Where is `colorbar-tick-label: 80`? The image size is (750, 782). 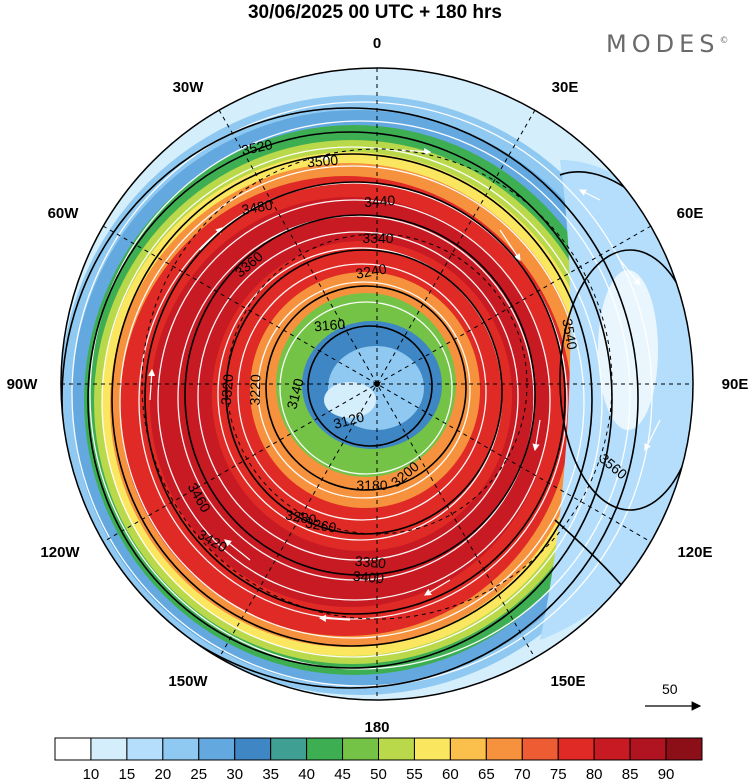 colorbar-tick-label: 80 is located at coordinates (594, 774).